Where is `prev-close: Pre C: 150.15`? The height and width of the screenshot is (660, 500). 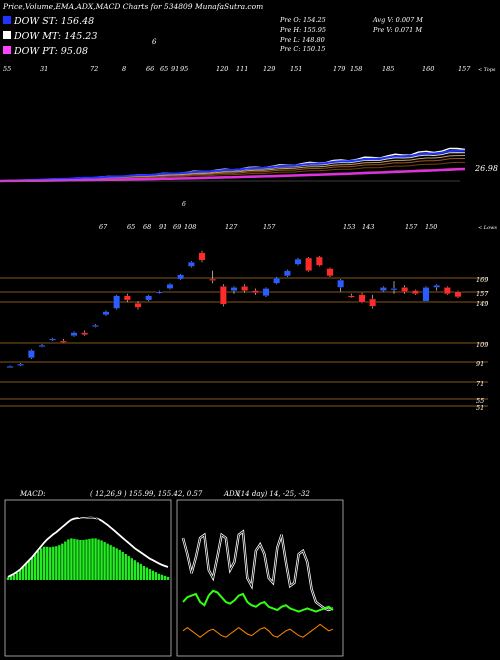
prev-close: Pre C: 150.15 is located at coordinates (302, 49).